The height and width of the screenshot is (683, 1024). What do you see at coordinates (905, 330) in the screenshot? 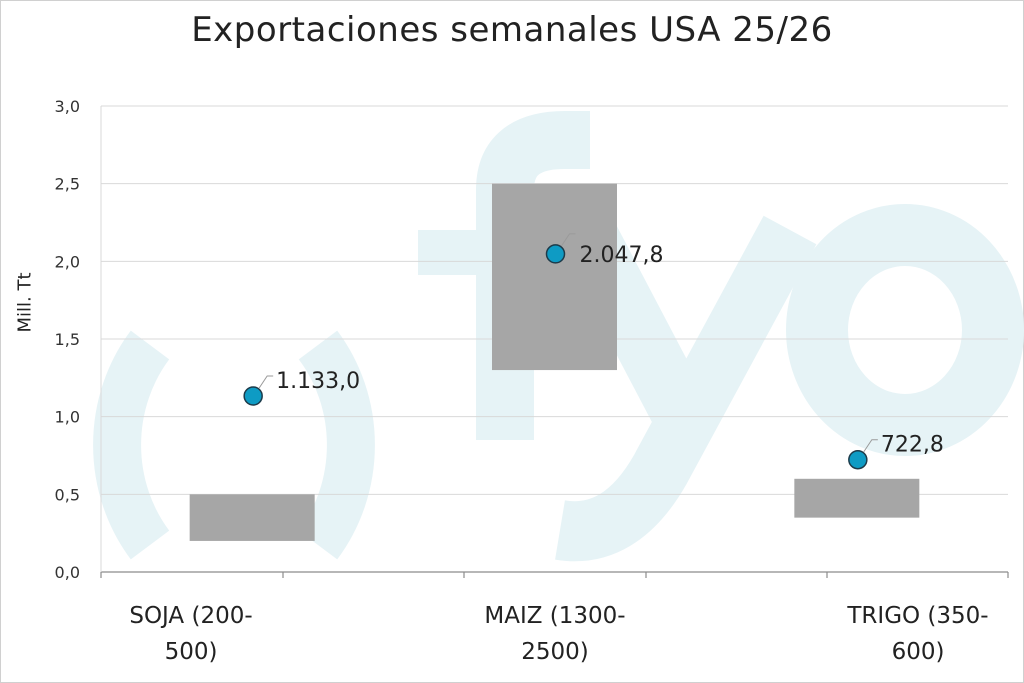
I see `watermark-letter-o` at bounding box center [905, 330].